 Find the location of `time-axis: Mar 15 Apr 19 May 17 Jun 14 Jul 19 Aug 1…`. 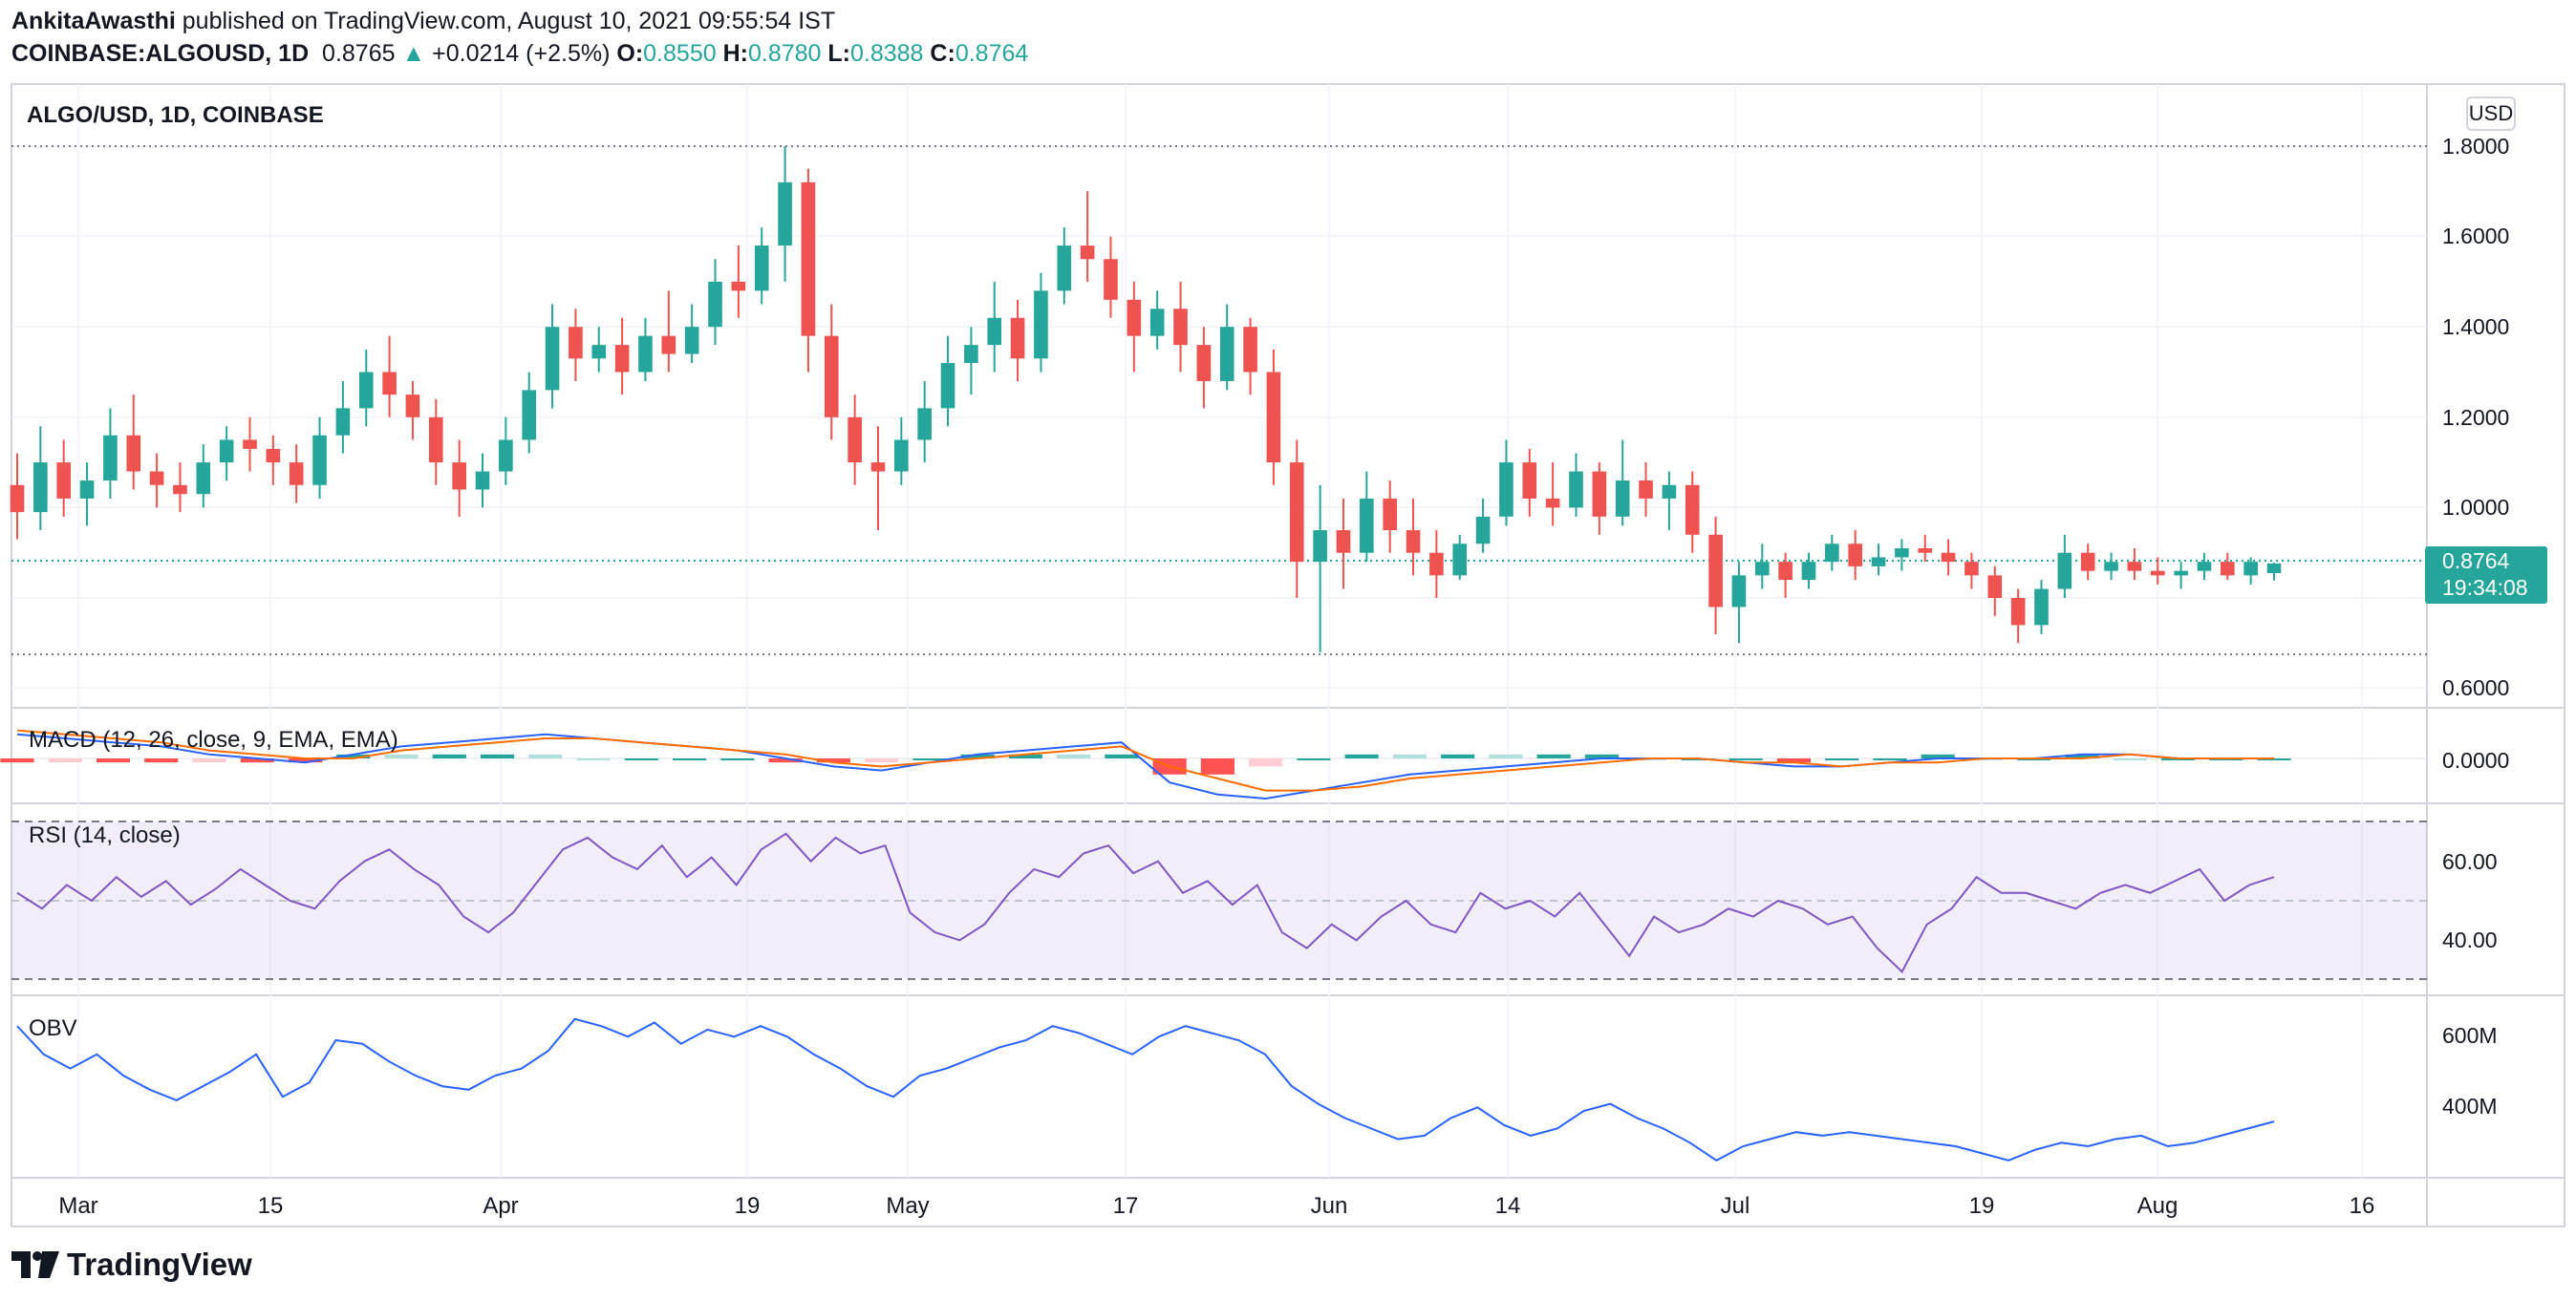

time-axis: Mar 15 Apr 19 May 17 Jun 14 Jul 19 Aug 1… is located at coordinates (1216, 1206).